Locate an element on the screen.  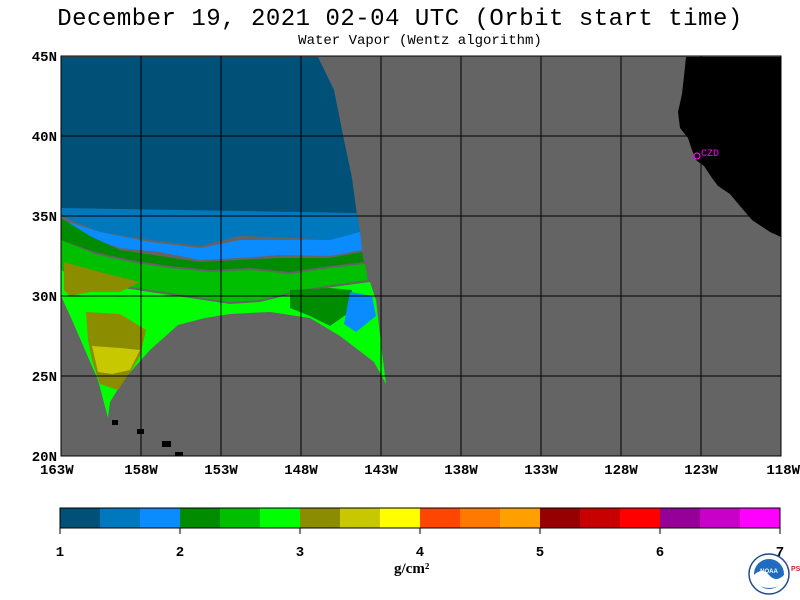
longitude-labels: 163W 158W 153W 148W 143W 138W 133W 128W 123W 118W is located at coordinates (420, 471).